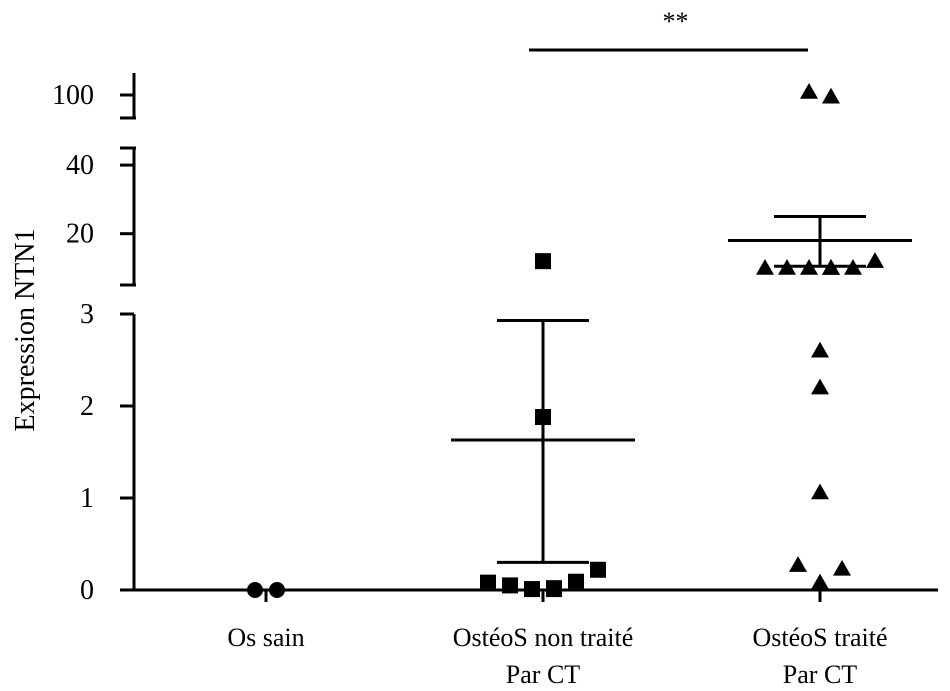  What do you see at coordinates (543, 674) in the screenshot?
I see `x-label-osteos-non-traite-line2: Par CT` at bounding box center [543, 674].